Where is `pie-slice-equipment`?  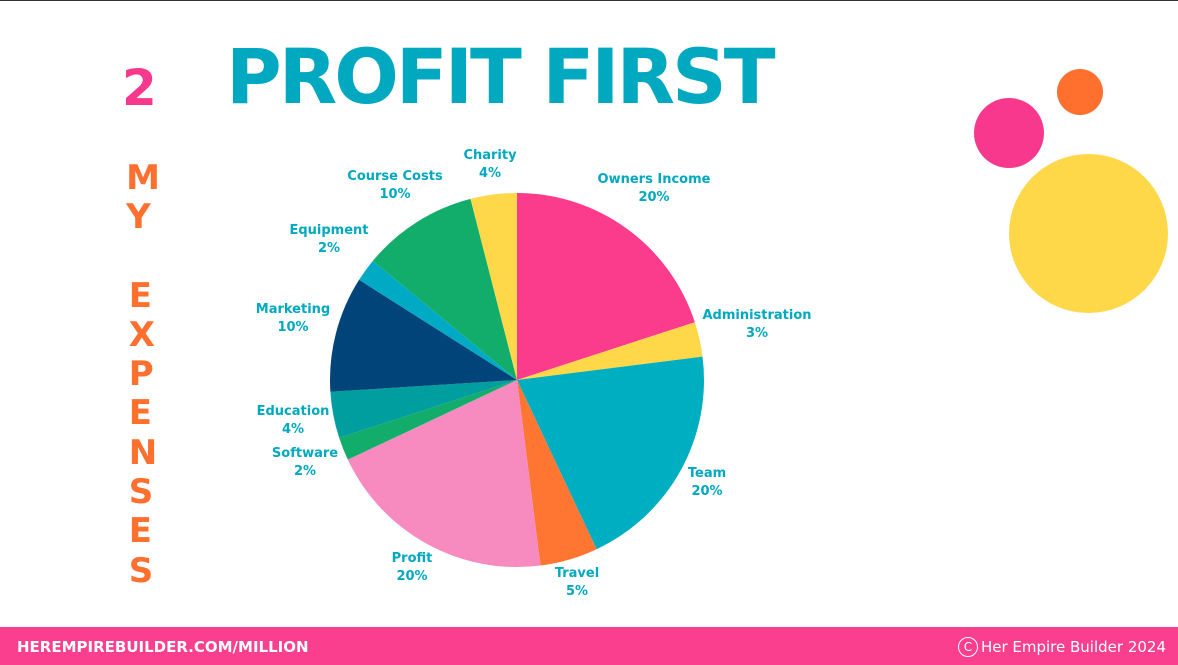 pie-slice-equipment is located at coordinates (438, 320).